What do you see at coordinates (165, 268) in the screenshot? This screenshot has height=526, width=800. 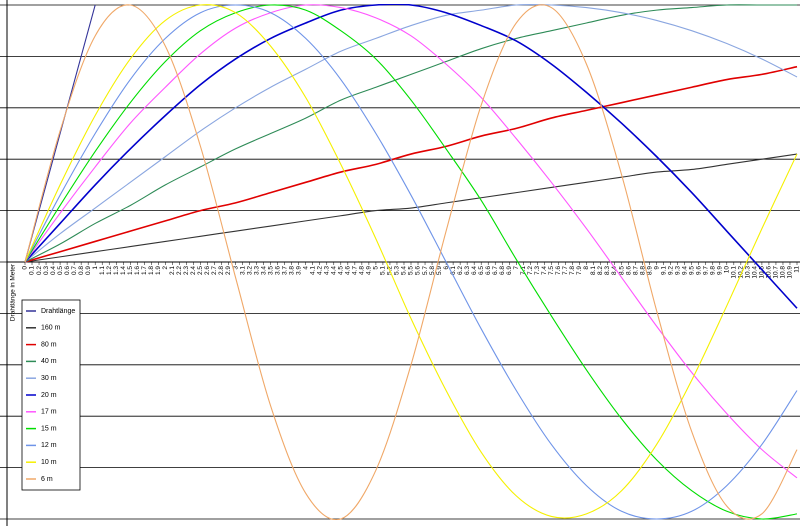 I see `x-tick-label: 2` at bounding box center [165, 268].